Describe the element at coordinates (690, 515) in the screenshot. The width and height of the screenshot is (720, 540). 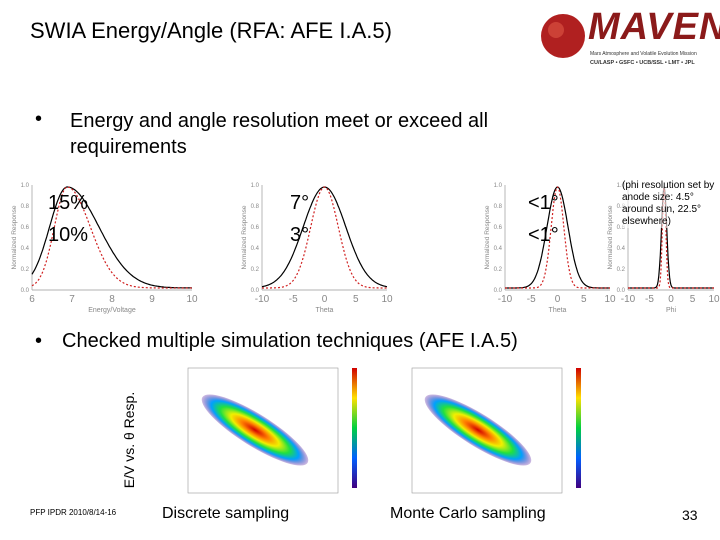
I see `page-number: 33` at that location.